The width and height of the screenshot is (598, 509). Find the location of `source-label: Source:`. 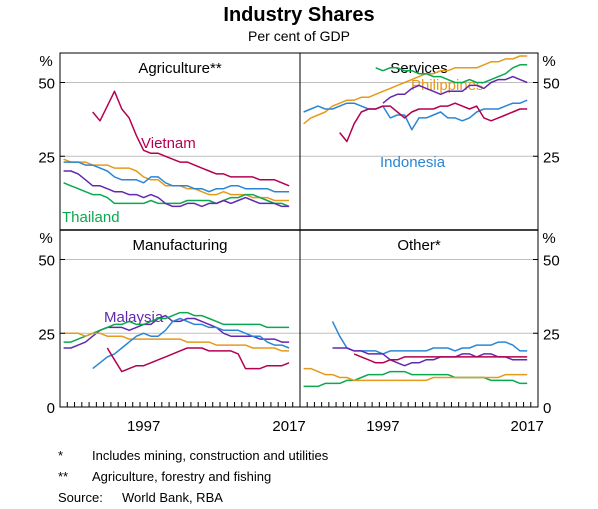

source-label: Source: is located at coordinates (80, 497).